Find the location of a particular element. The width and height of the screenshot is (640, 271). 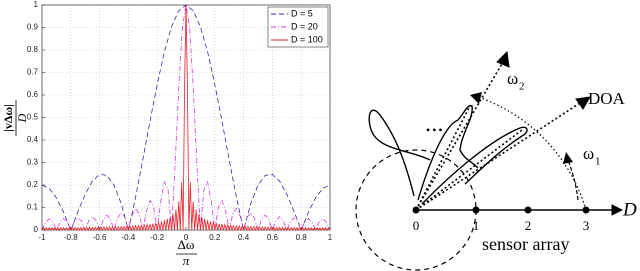

omega2-arrow is located at coordinates (476, 98).